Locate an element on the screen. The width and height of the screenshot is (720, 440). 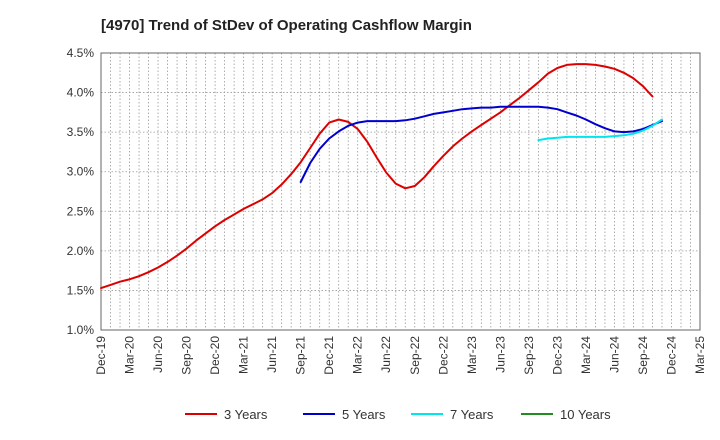
x-tick-label: Sep-22 is located at coordinates (415, 355).